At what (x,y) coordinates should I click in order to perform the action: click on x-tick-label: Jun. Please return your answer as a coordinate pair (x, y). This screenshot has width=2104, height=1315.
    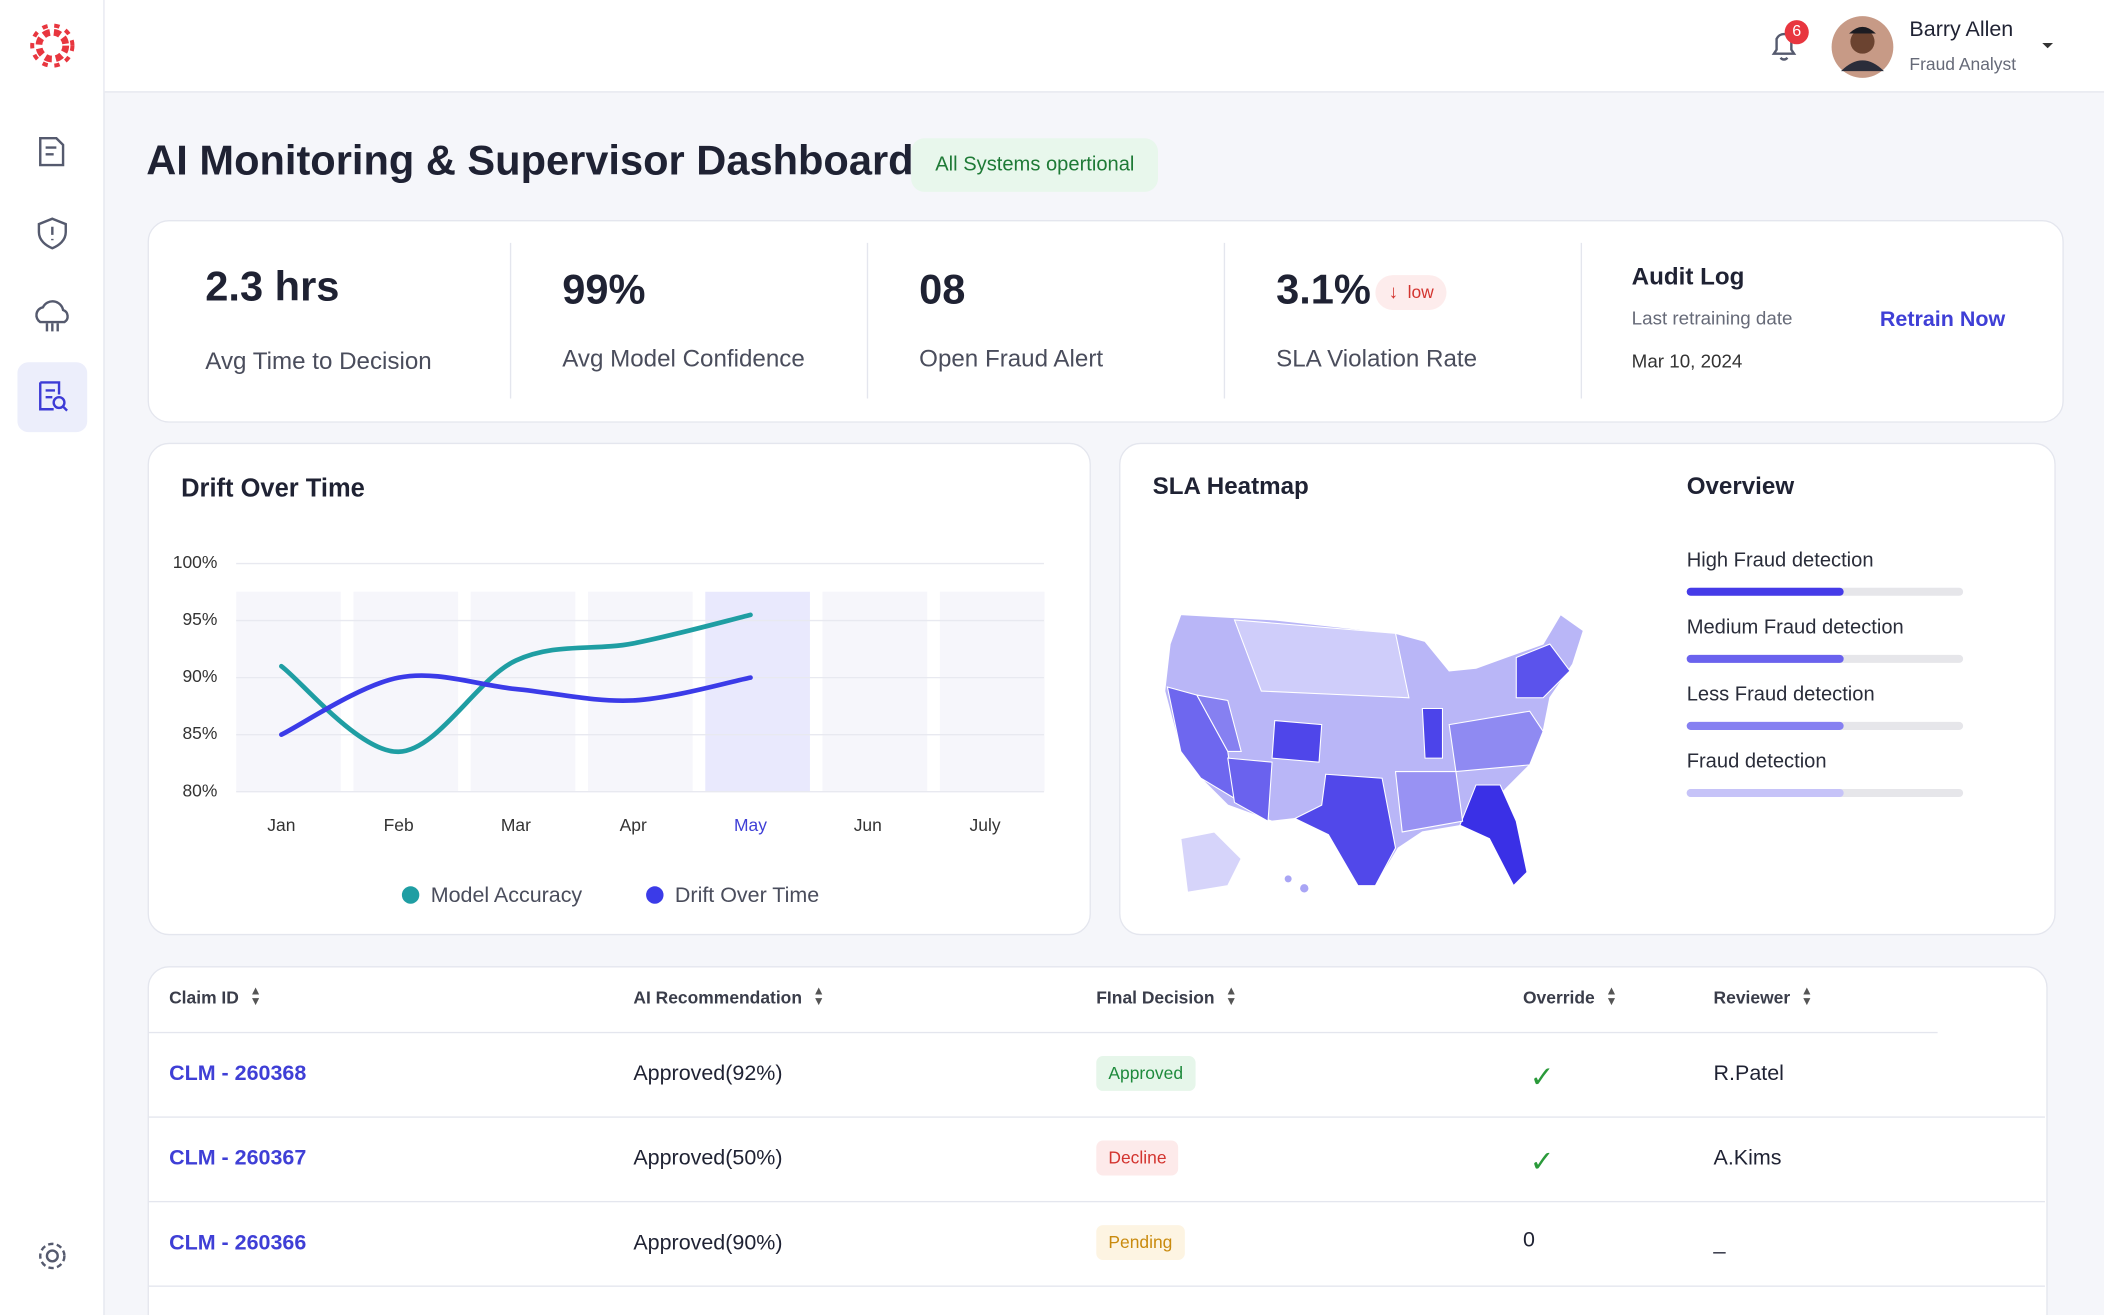
    Looking at the image, I should click on (868, 825).